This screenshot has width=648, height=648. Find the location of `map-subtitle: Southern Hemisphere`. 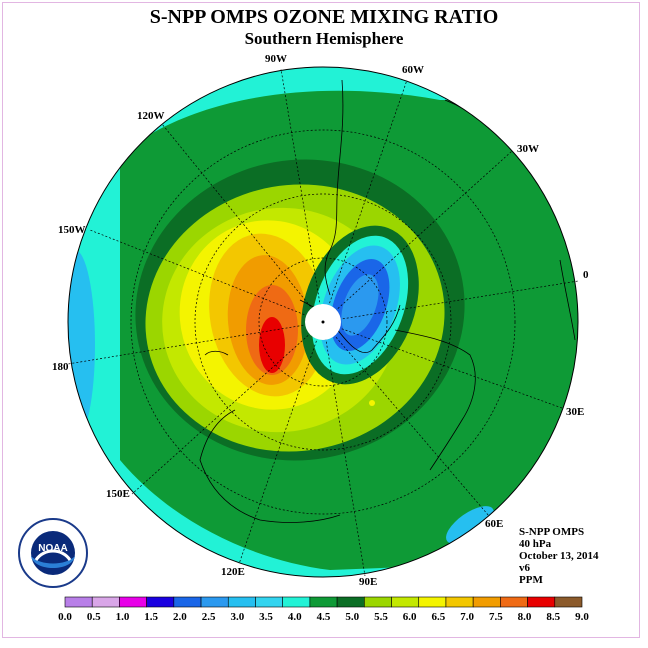

map-subtitle: Southern Hemisphere is located at coordinates (324, 38).